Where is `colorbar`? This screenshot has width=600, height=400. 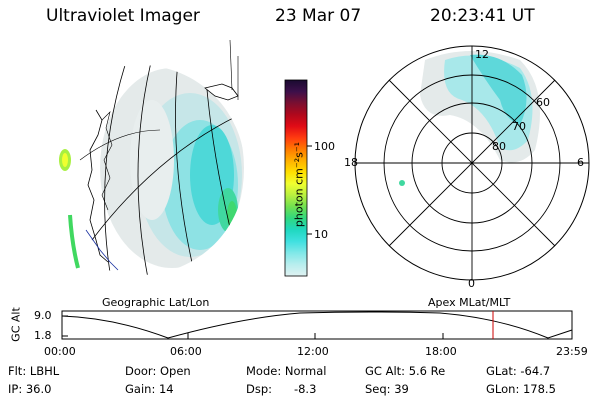
colorbar is located at coordinates (298, 178).